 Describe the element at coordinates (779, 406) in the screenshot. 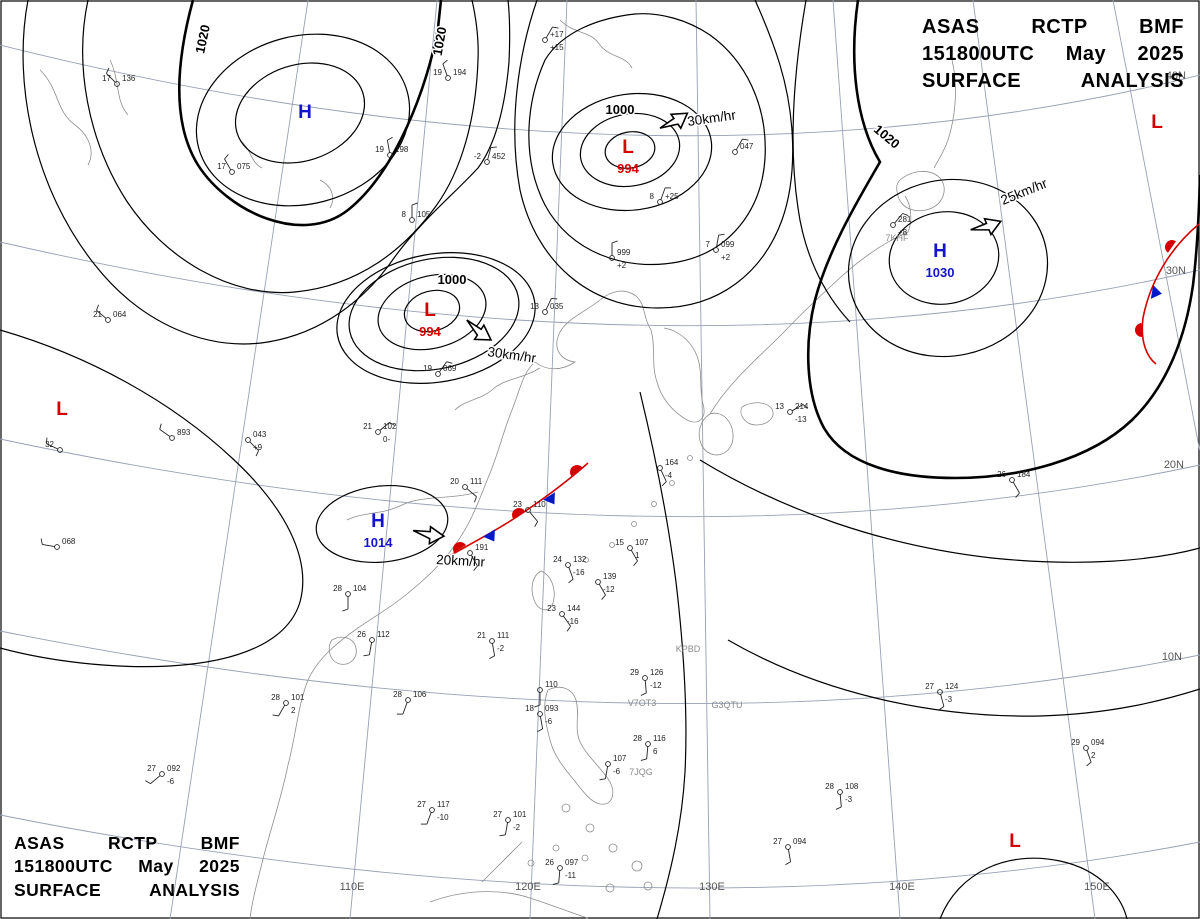

I see `station-temperature: 13` at that location.